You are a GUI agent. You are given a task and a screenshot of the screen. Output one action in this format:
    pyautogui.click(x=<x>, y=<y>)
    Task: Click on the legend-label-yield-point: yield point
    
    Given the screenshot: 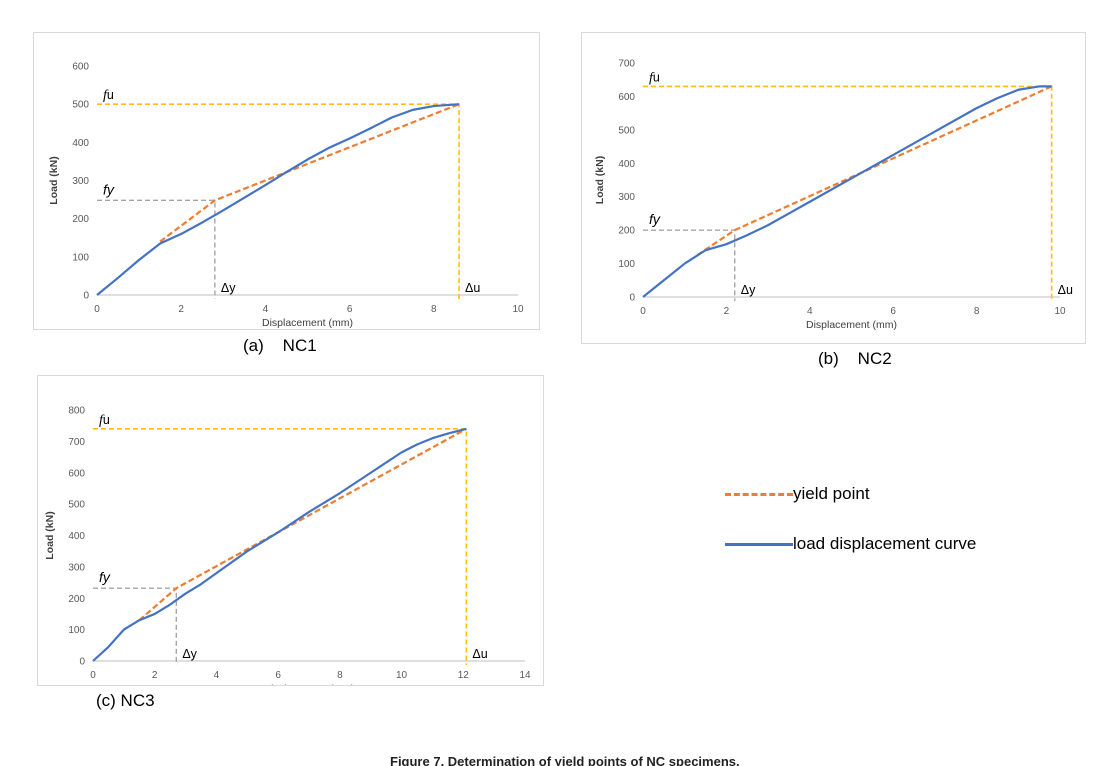 What is the action you would take?
    pyautogui.click(x=831, y=493)
    